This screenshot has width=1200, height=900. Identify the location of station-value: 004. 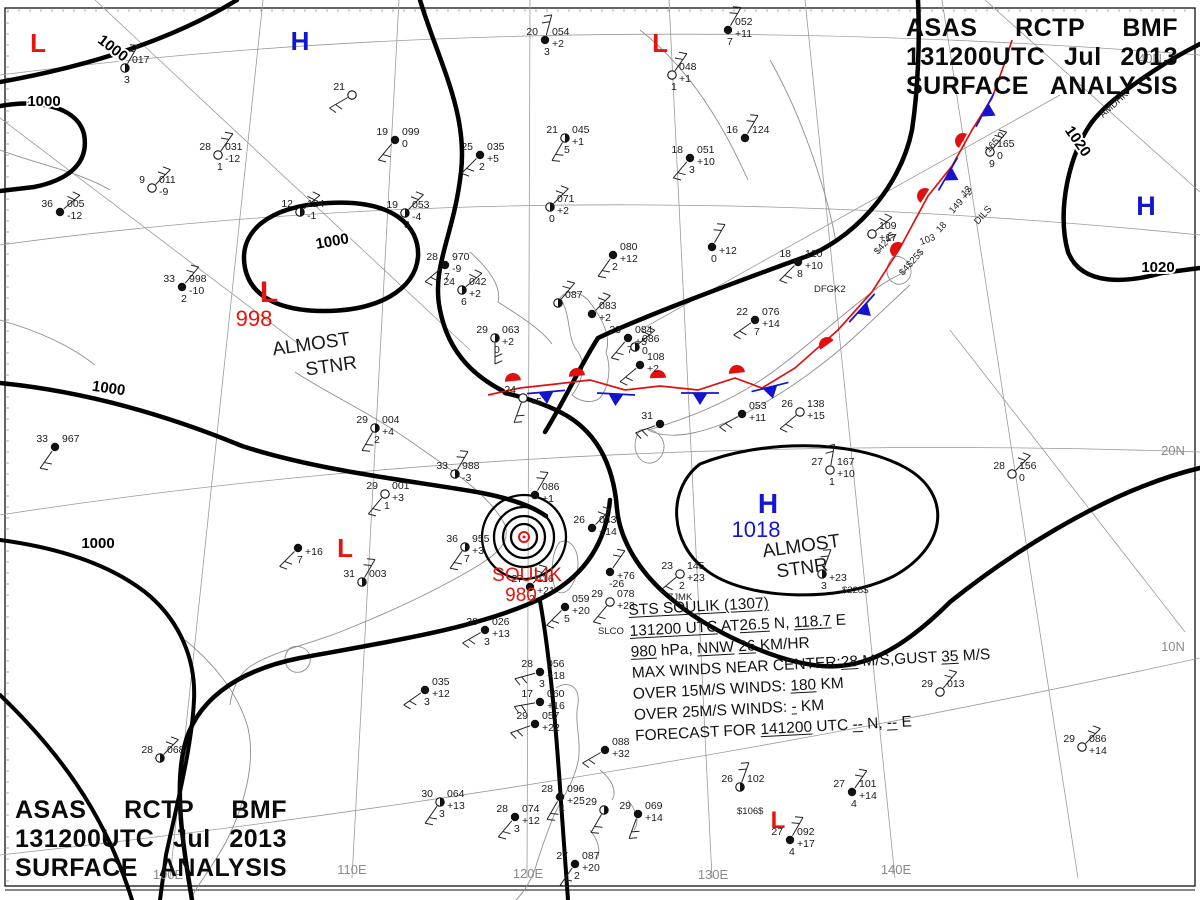
(391, 420).